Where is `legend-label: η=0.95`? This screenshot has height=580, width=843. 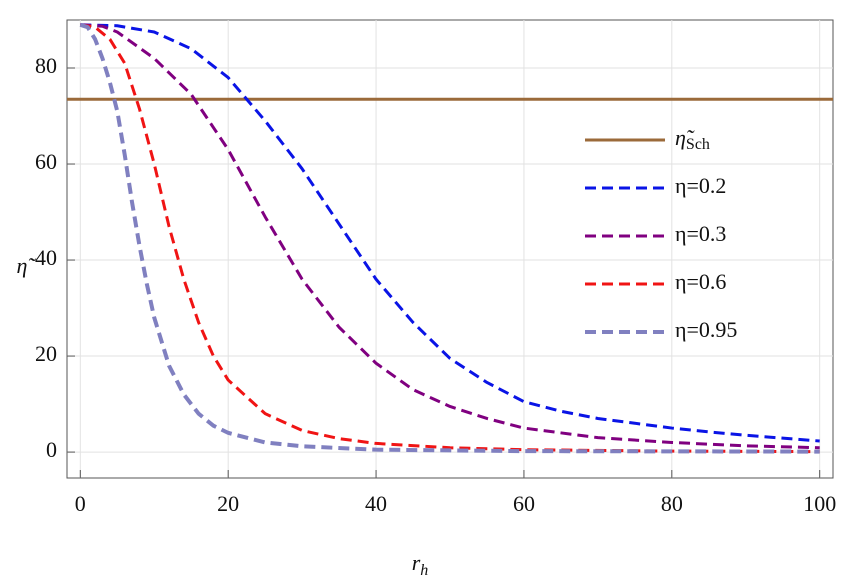 legend-label: η=0.95 is located at coordinates (706, 329).